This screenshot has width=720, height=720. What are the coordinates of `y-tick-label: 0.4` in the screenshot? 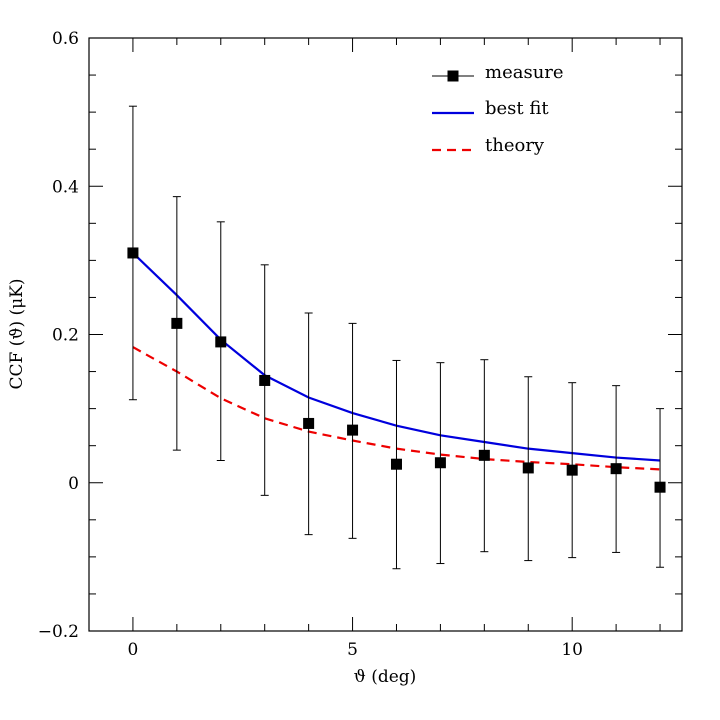 It's located at (65, 187).